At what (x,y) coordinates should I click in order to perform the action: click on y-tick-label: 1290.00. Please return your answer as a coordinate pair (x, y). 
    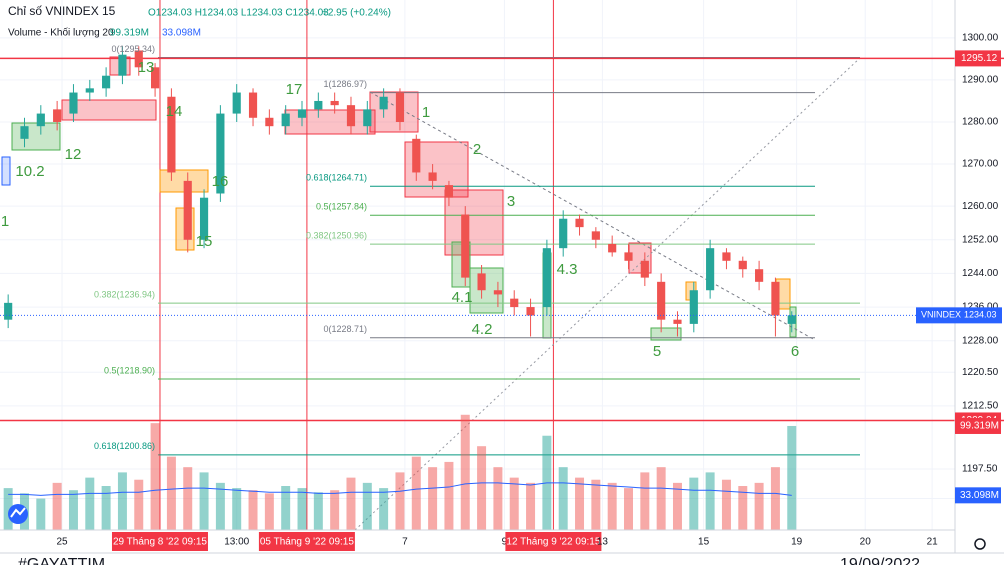
    Looking at the image, I should click on (980, 80).